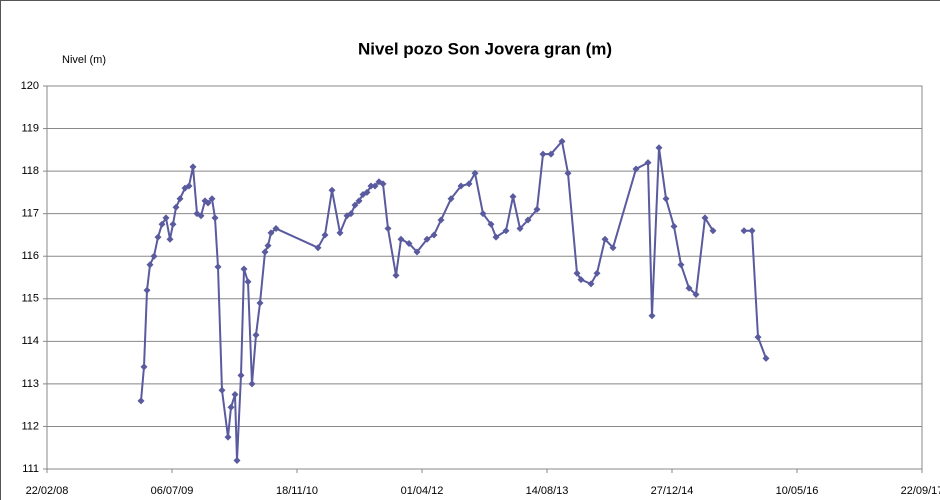 This screenshot has width=940, height=500. Describe the element at coordinates (30, 128) in the screenshot. I see `y-tick-label: 119` at that location.